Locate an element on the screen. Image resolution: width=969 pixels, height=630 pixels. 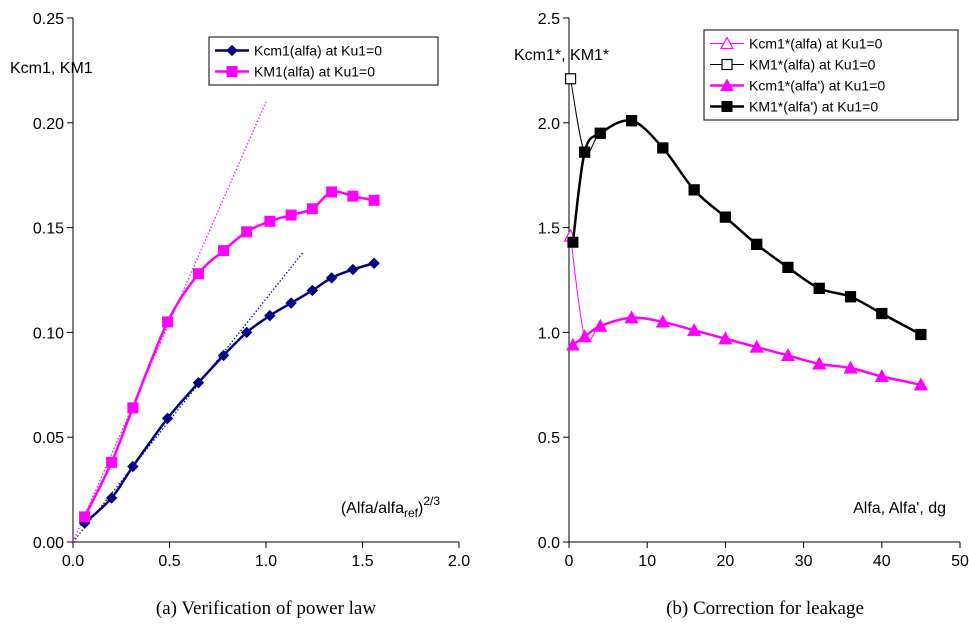
legend-label: KM1(alfa) at Ku1=0 is located at coordinates (314, 72).